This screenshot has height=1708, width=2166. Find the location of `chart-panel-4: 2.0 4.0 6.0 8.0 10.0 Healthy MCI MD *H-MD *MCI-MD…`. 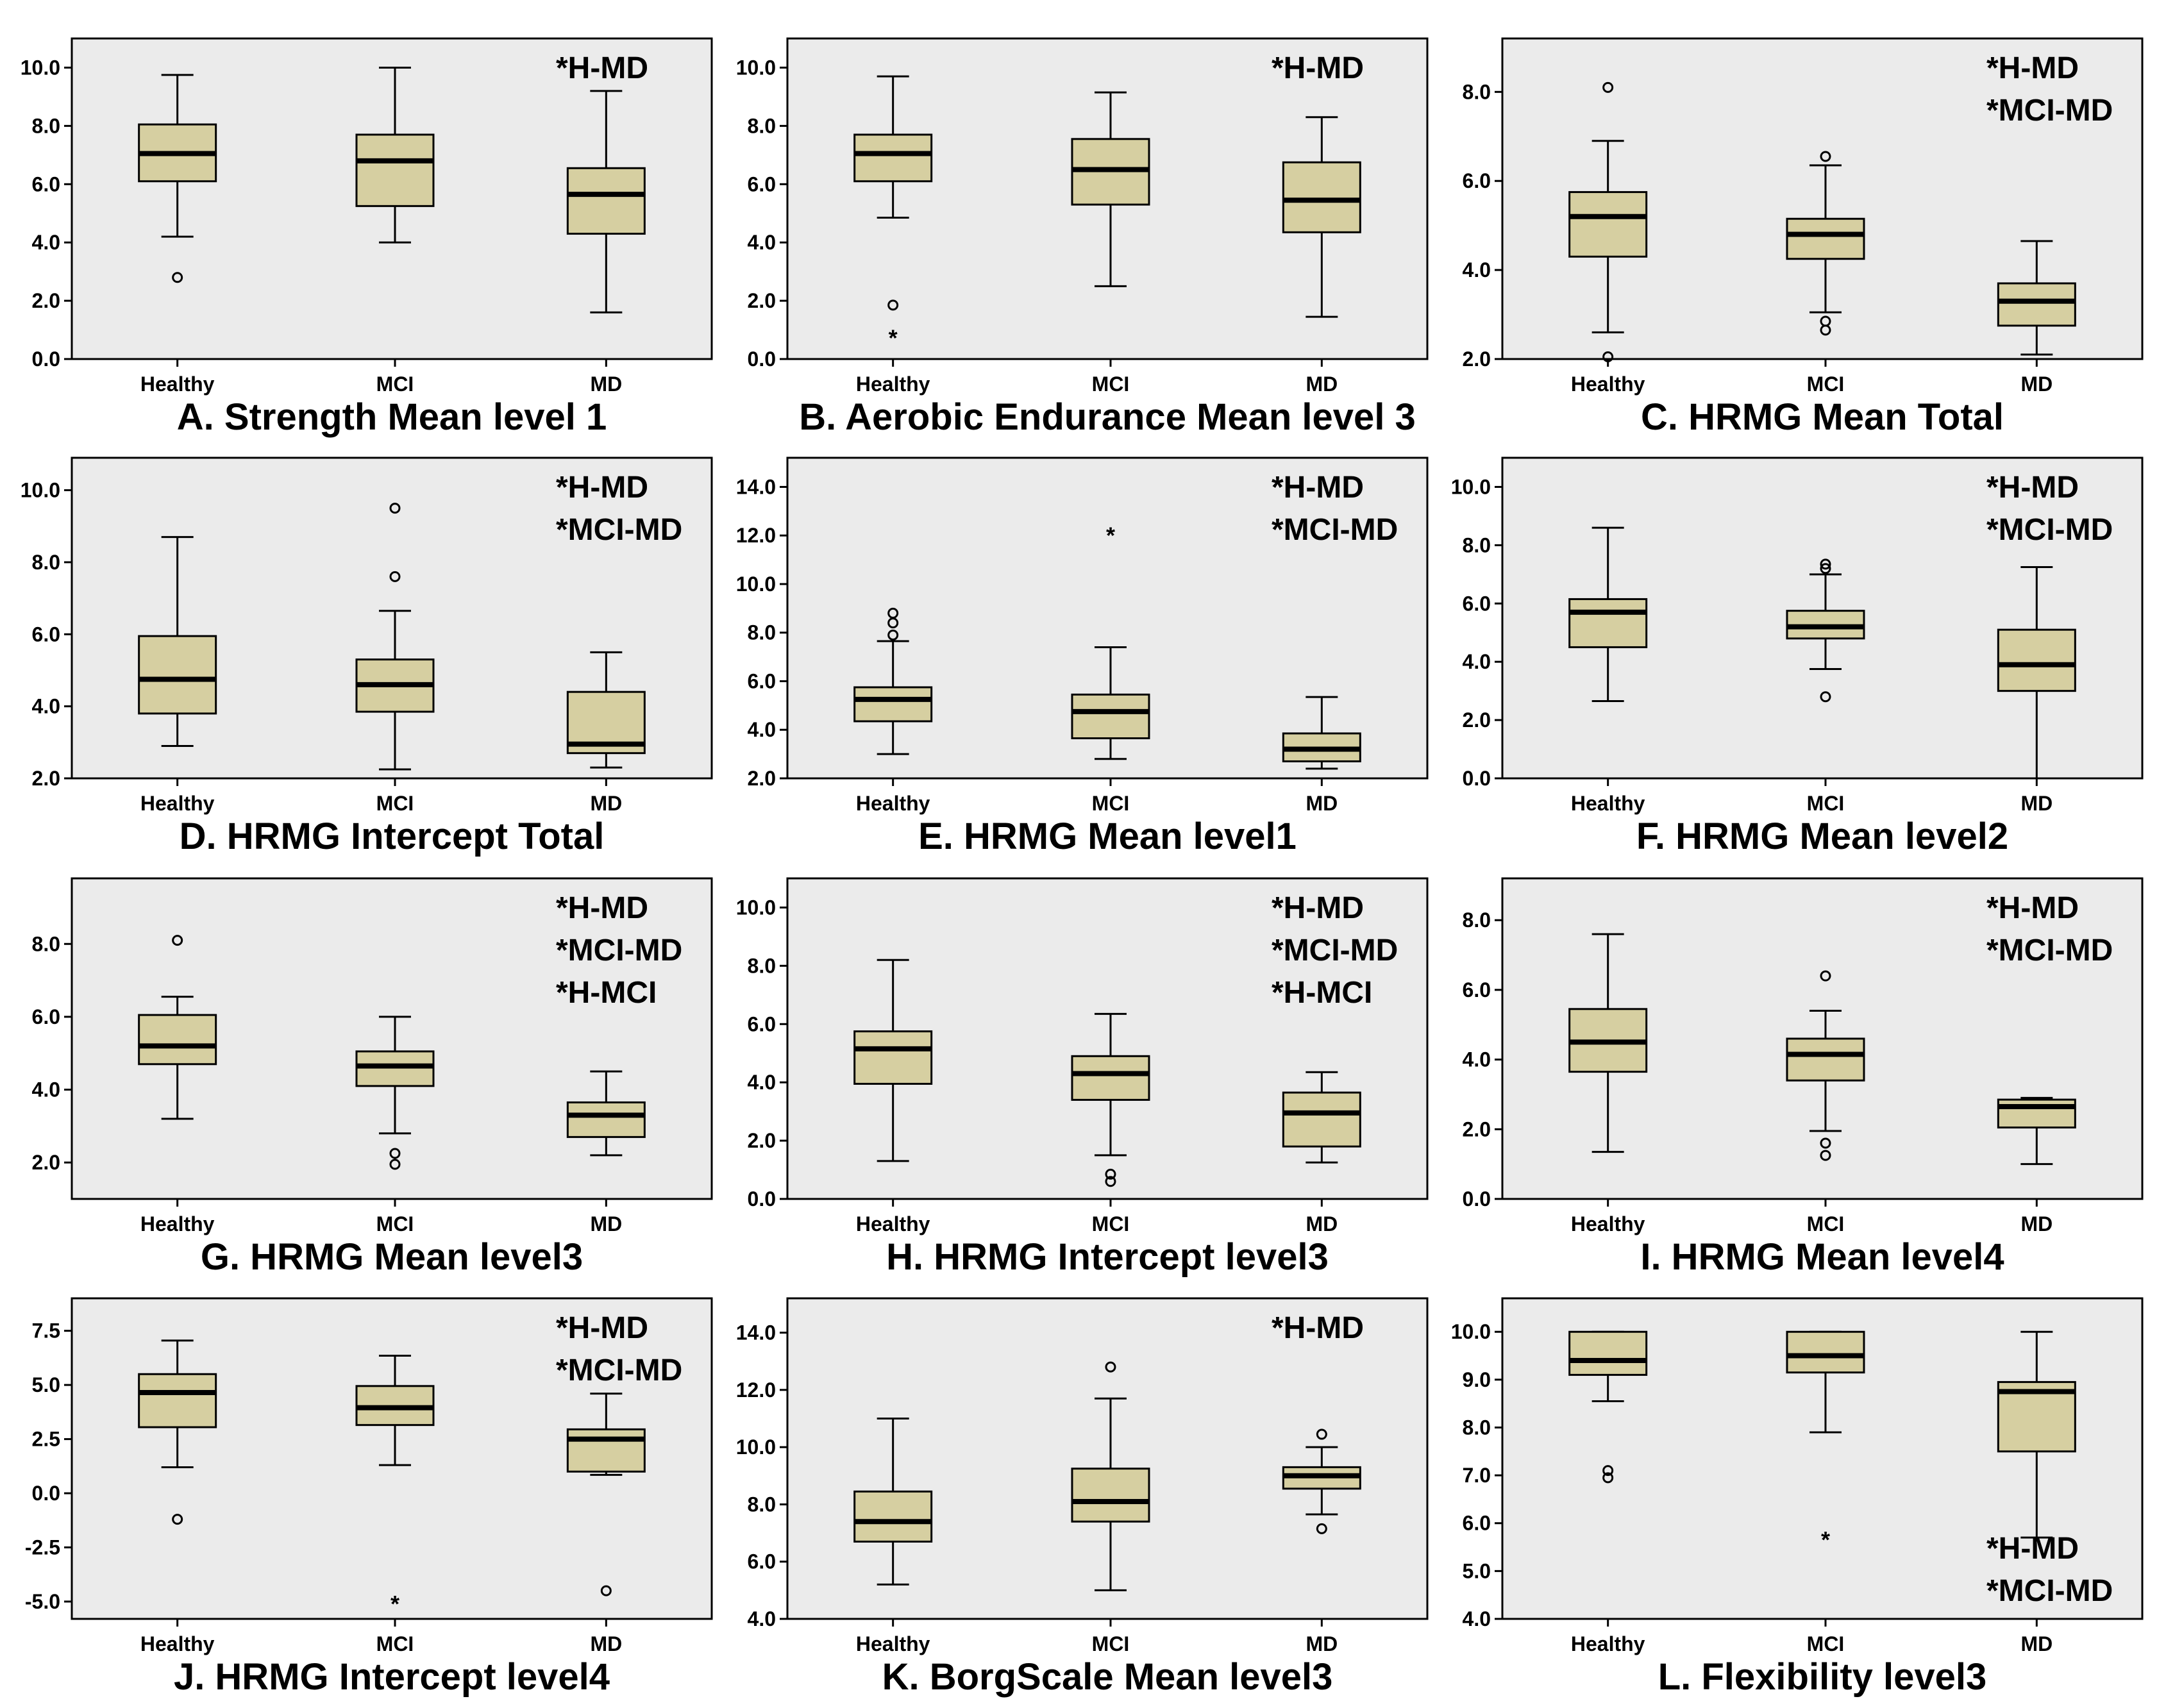

chart-panel-4: 2.0 4.0 6.0 8.0 10.0 Healthy MCI MD *H-MD *MCI-MD… is located at coordinates (367, 656).